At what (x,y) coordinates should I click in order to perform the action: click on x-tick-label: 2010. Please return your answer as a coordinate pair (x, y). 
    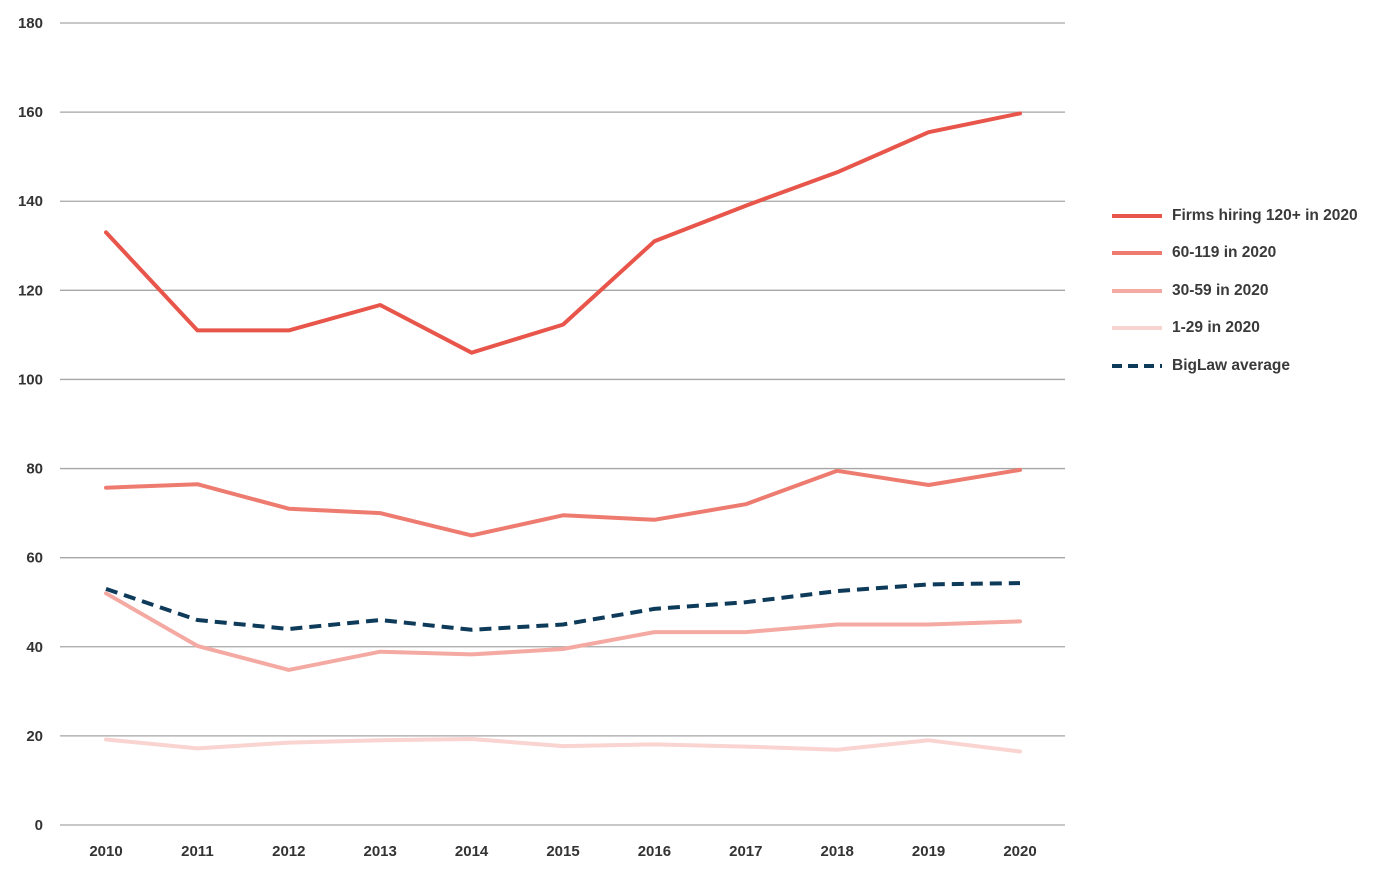
    Looking at the image, I should click on (105, 851).